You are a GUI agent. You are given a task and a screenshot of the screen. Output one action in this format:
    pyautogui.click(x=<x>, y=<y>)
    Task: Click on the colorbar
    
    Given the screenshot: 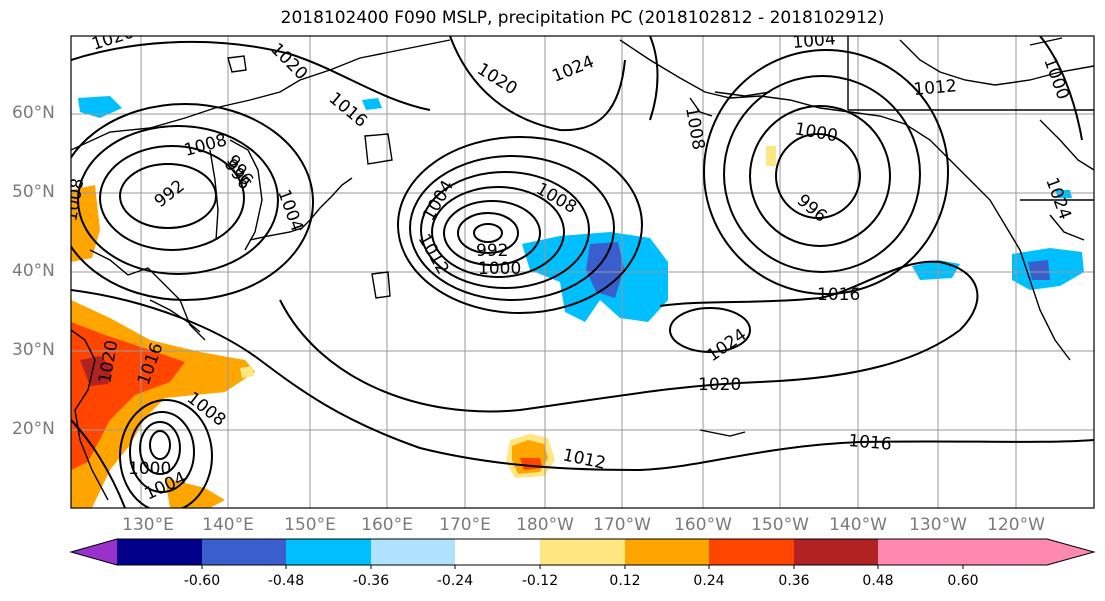 What is the action you would take?
    pyautogui.click(x=582, y=553)
    